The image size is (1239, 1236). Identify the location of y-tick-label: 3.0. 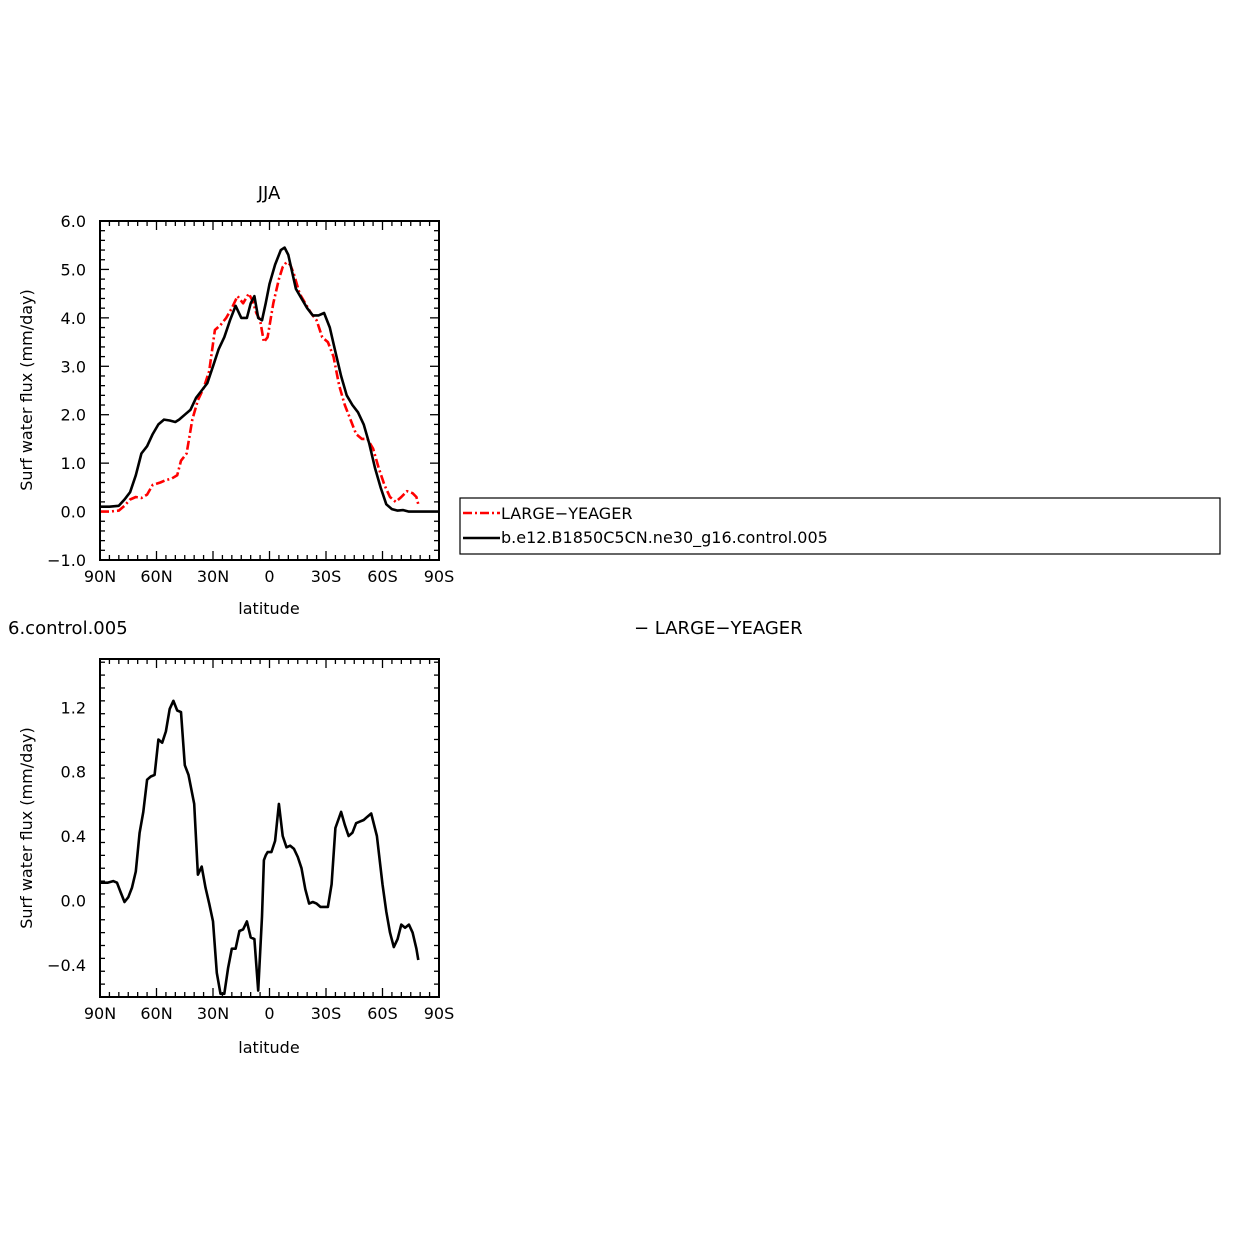
(73, 366).